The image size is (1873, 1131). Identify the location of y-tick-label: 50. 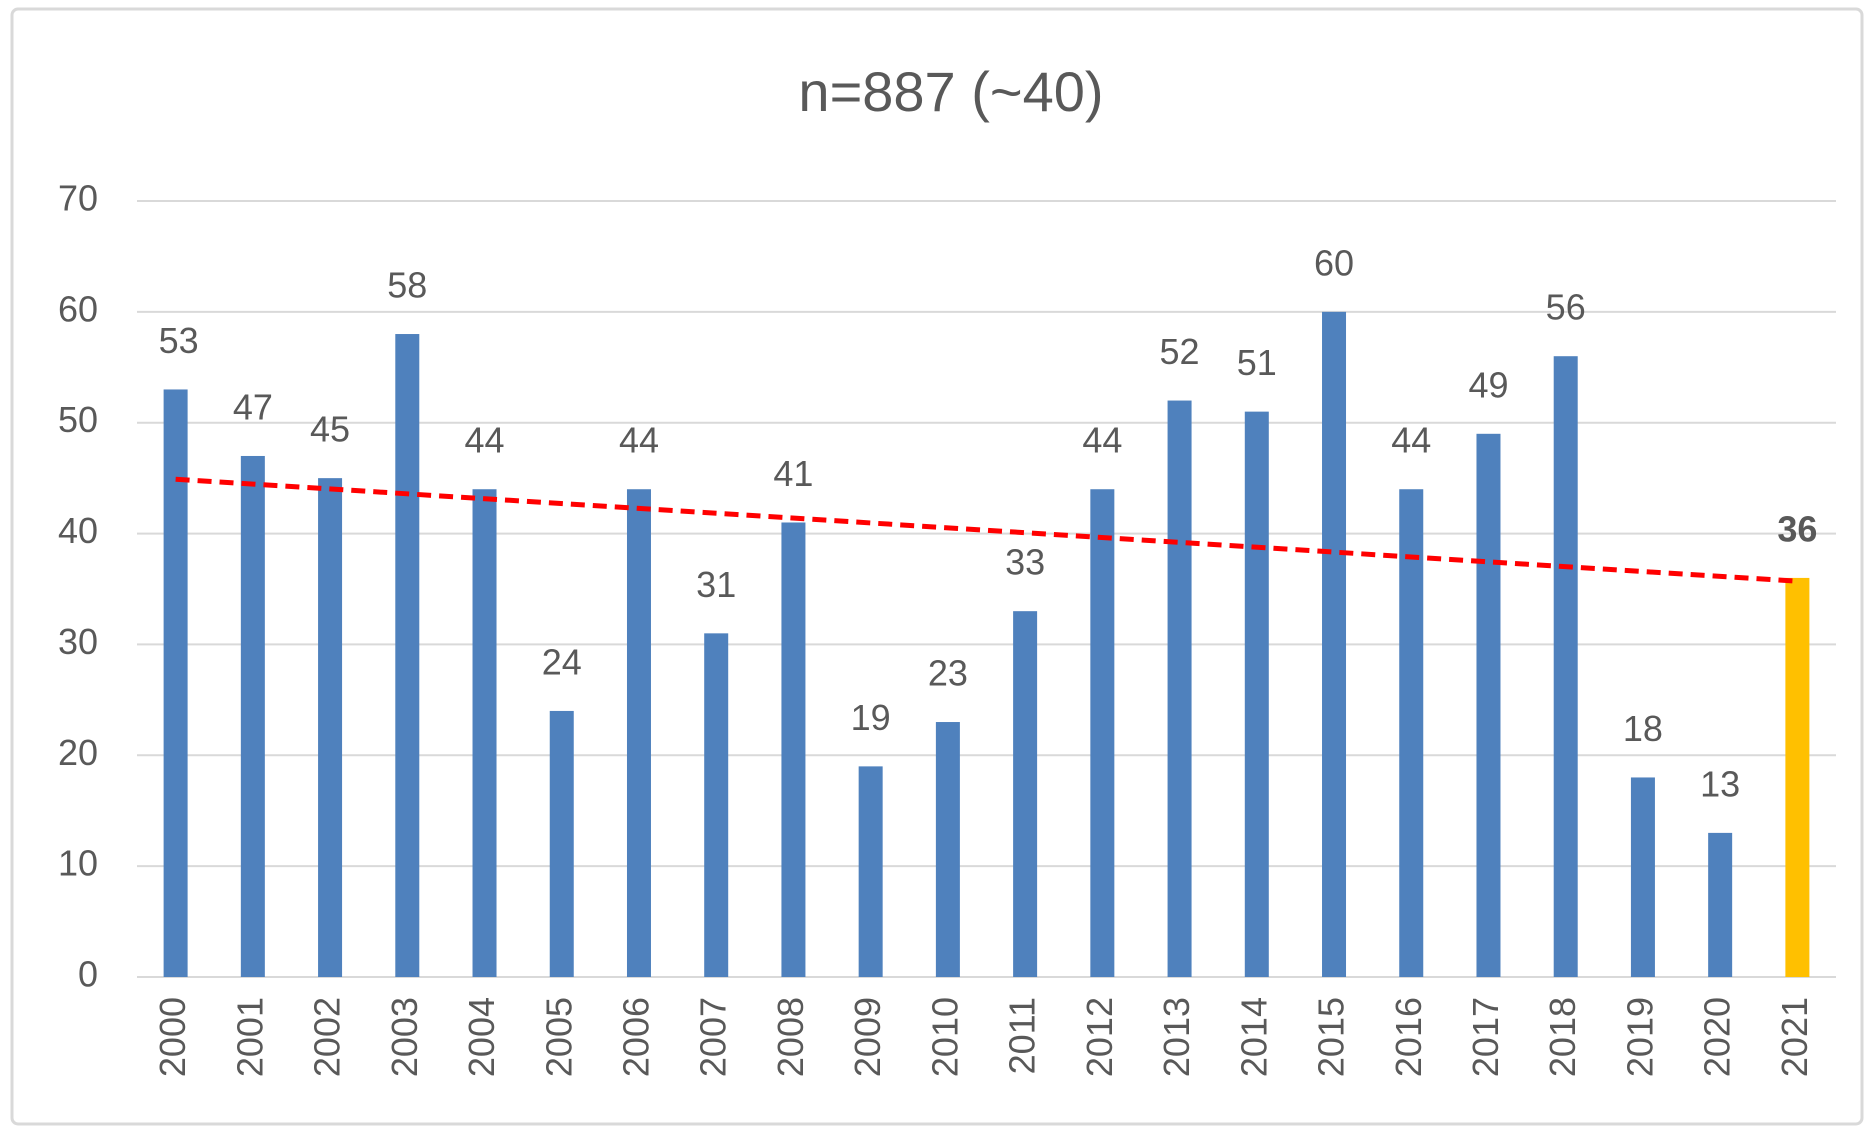
(78, 419).